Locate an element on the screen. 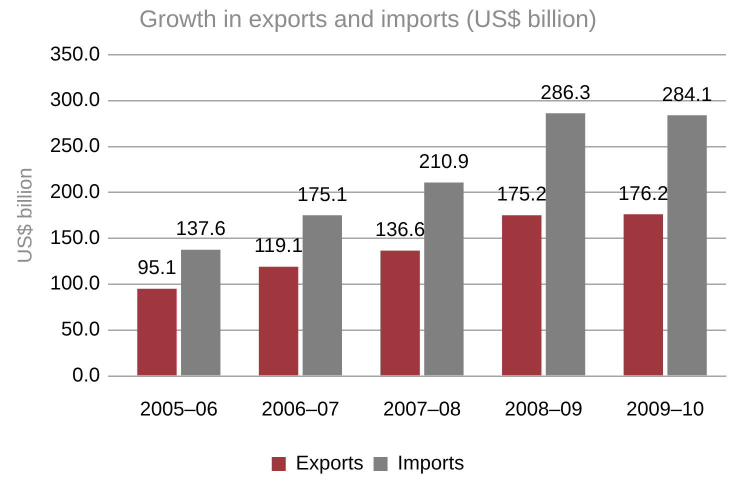 The image size is (756, 488). x-tick-label: 2008–09 is located at coordinates (543, 409).